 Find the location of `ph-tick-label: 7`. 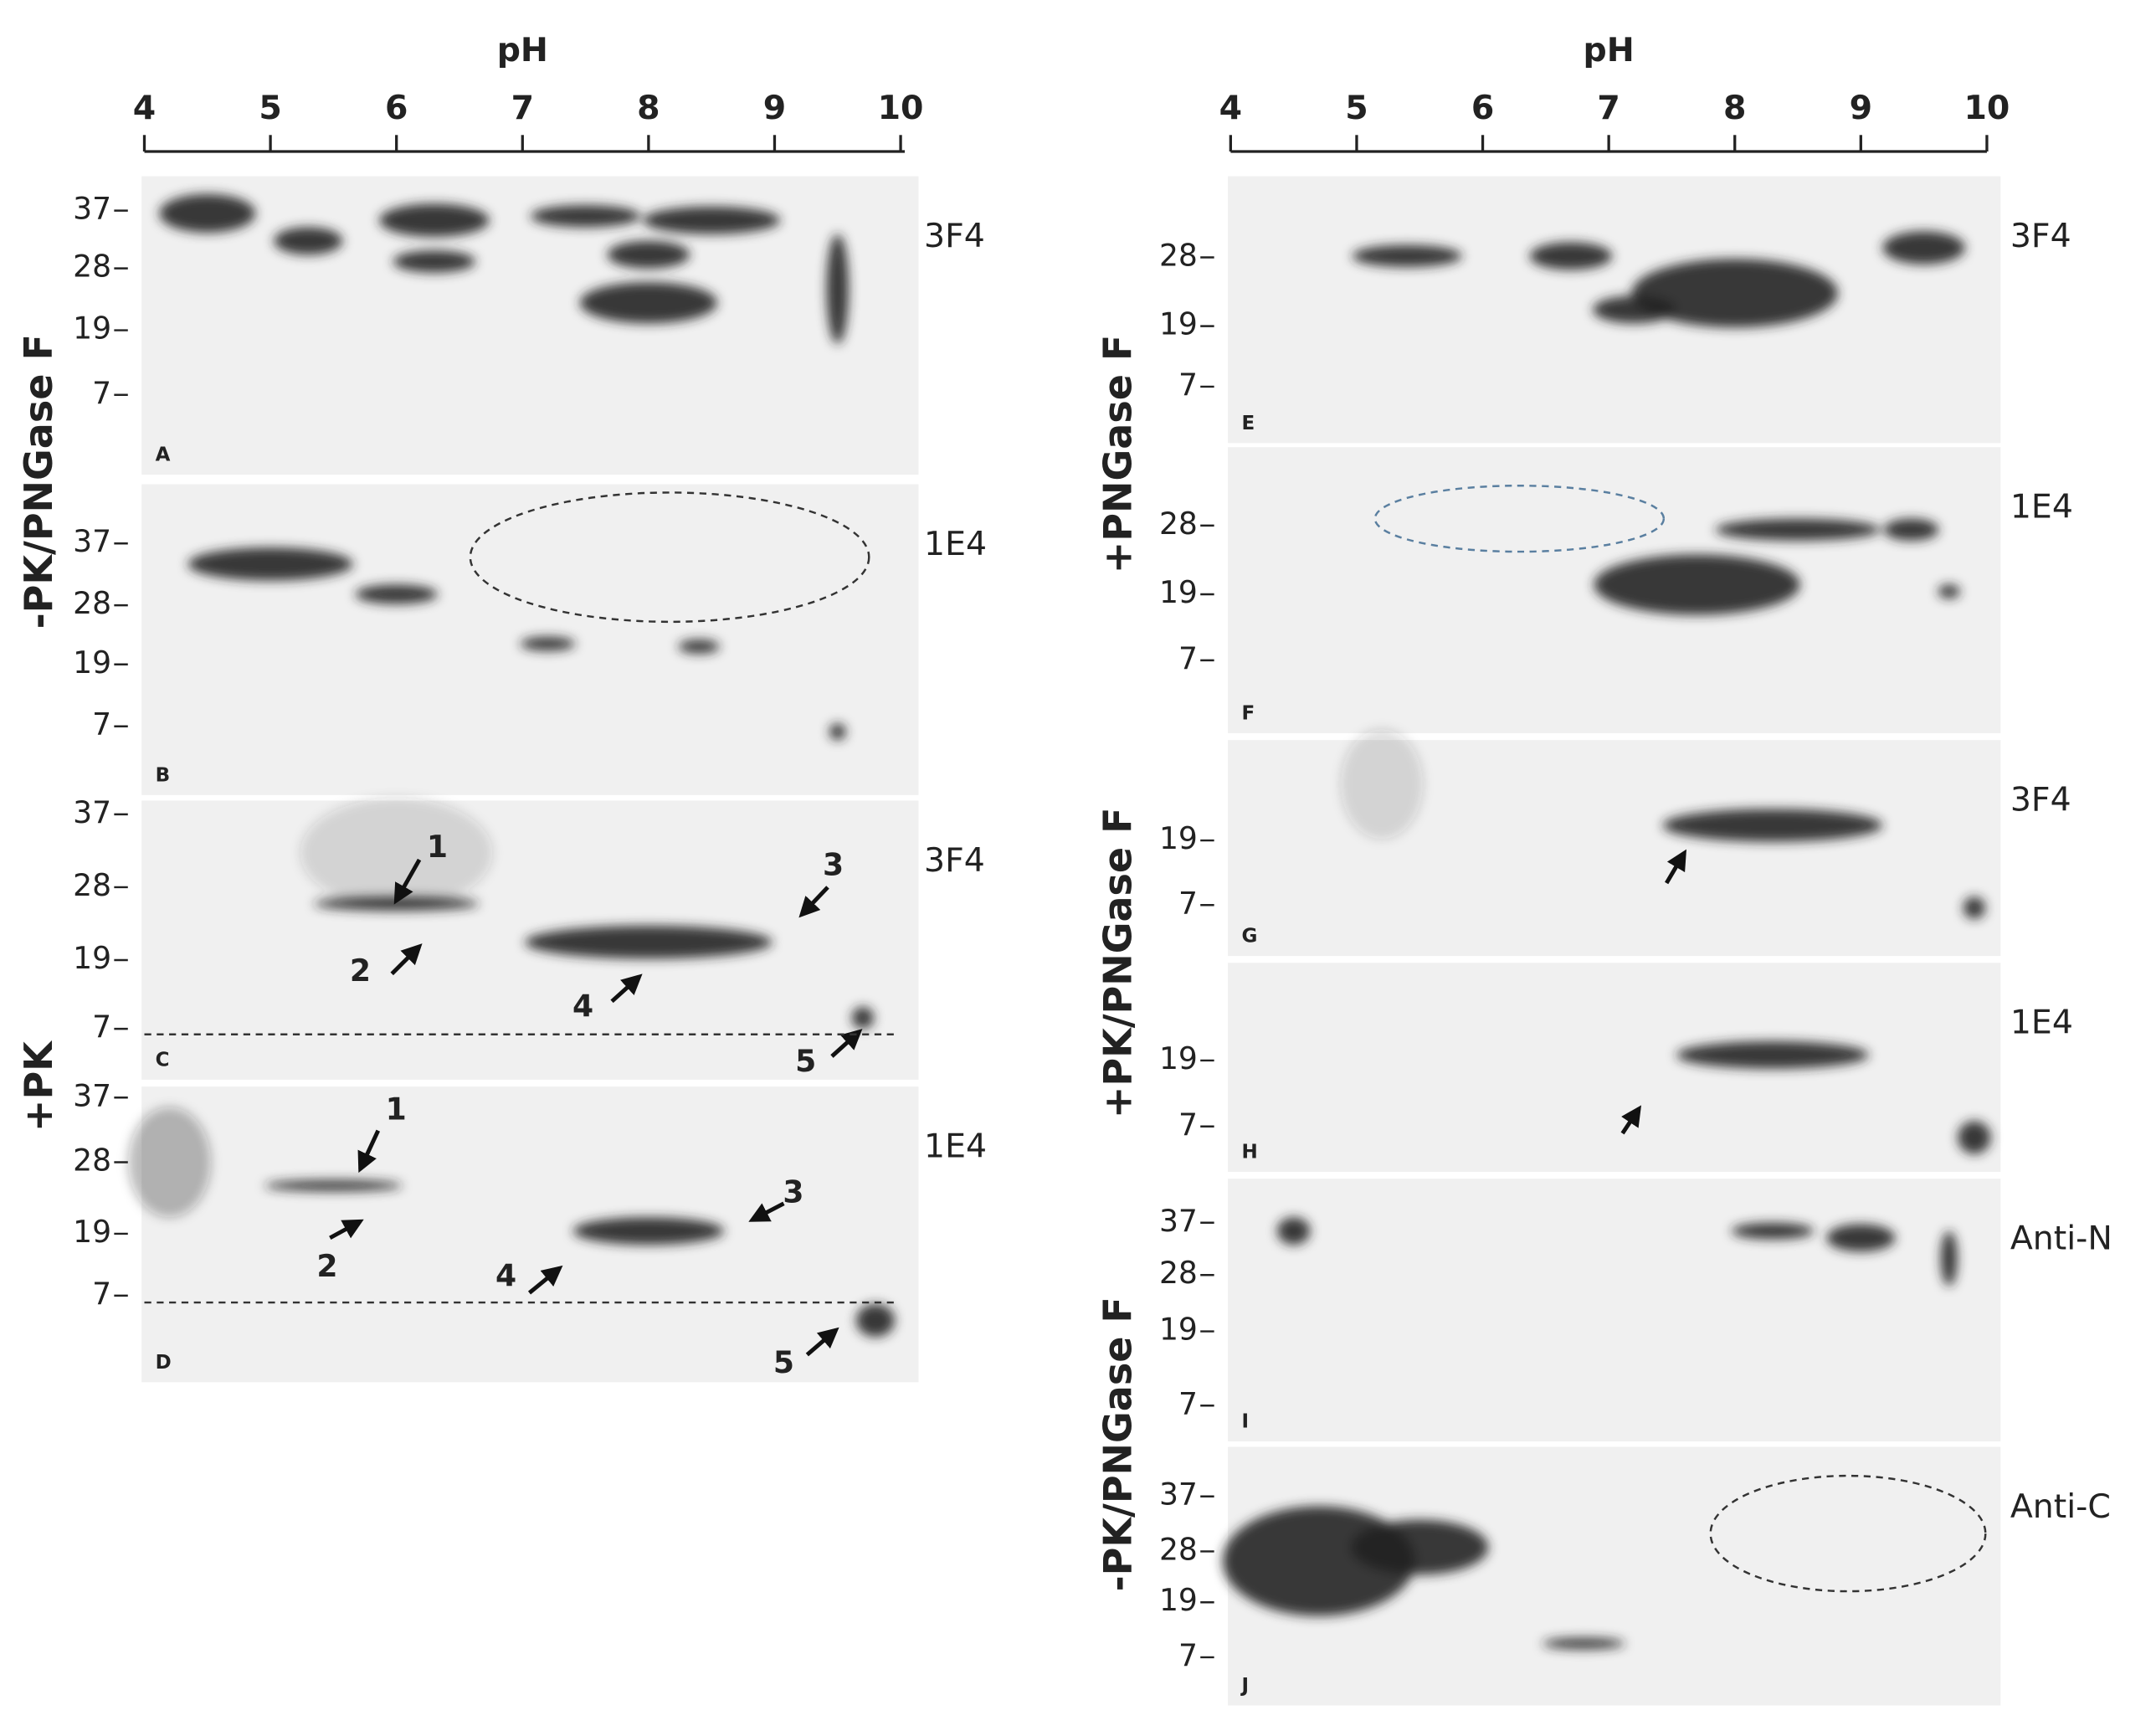

ph-tick-label: 7 is located at coordinates (1608, 108).